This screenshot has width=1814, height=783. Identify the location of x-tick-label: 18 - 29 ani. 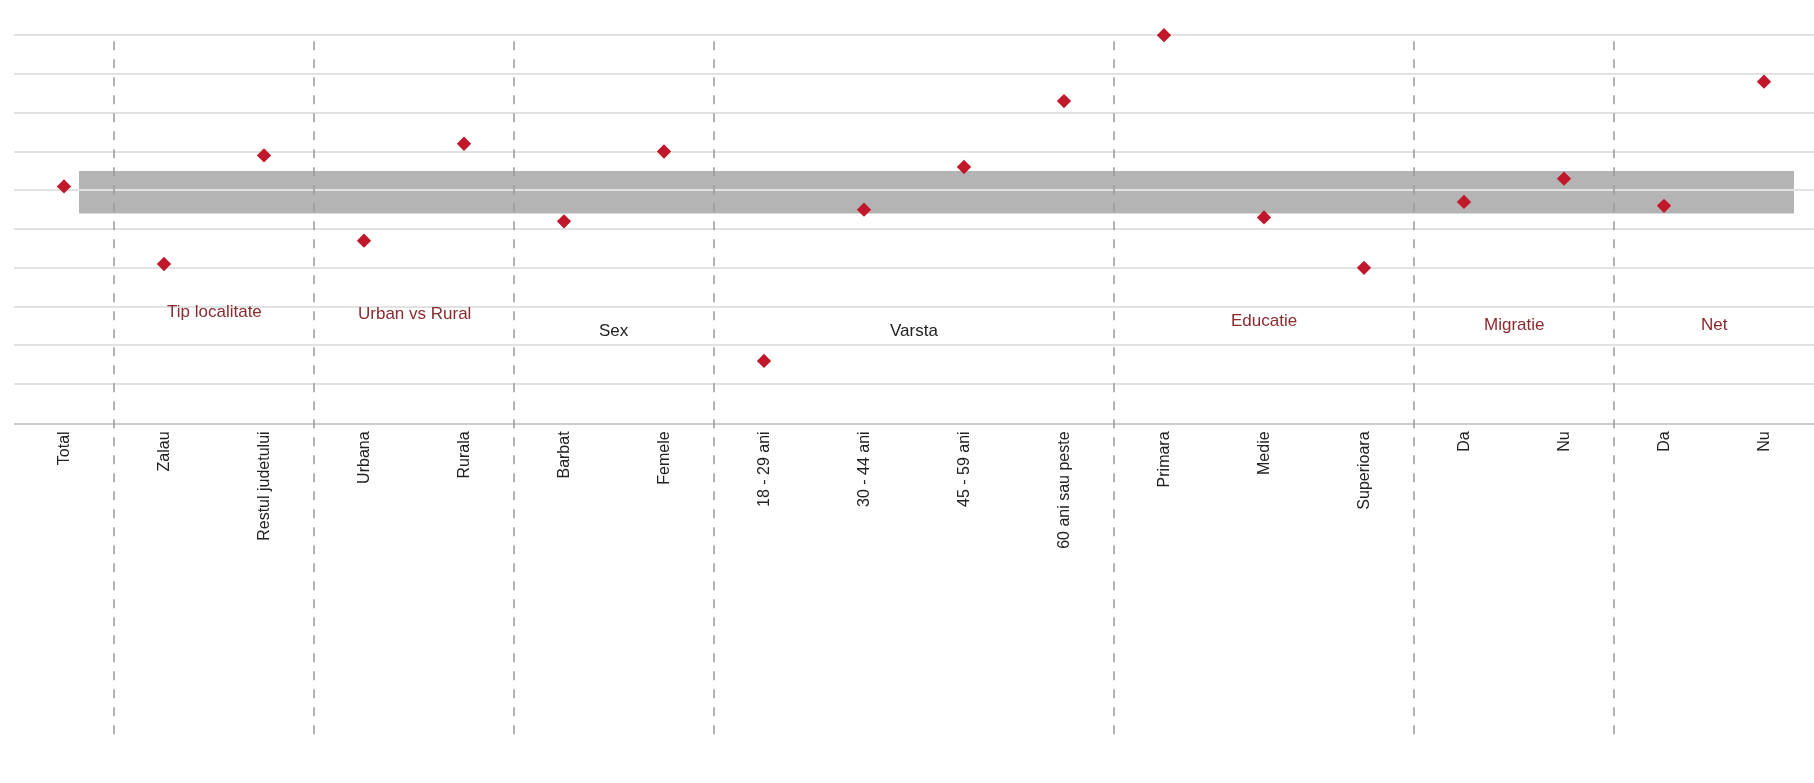
(764, 469).